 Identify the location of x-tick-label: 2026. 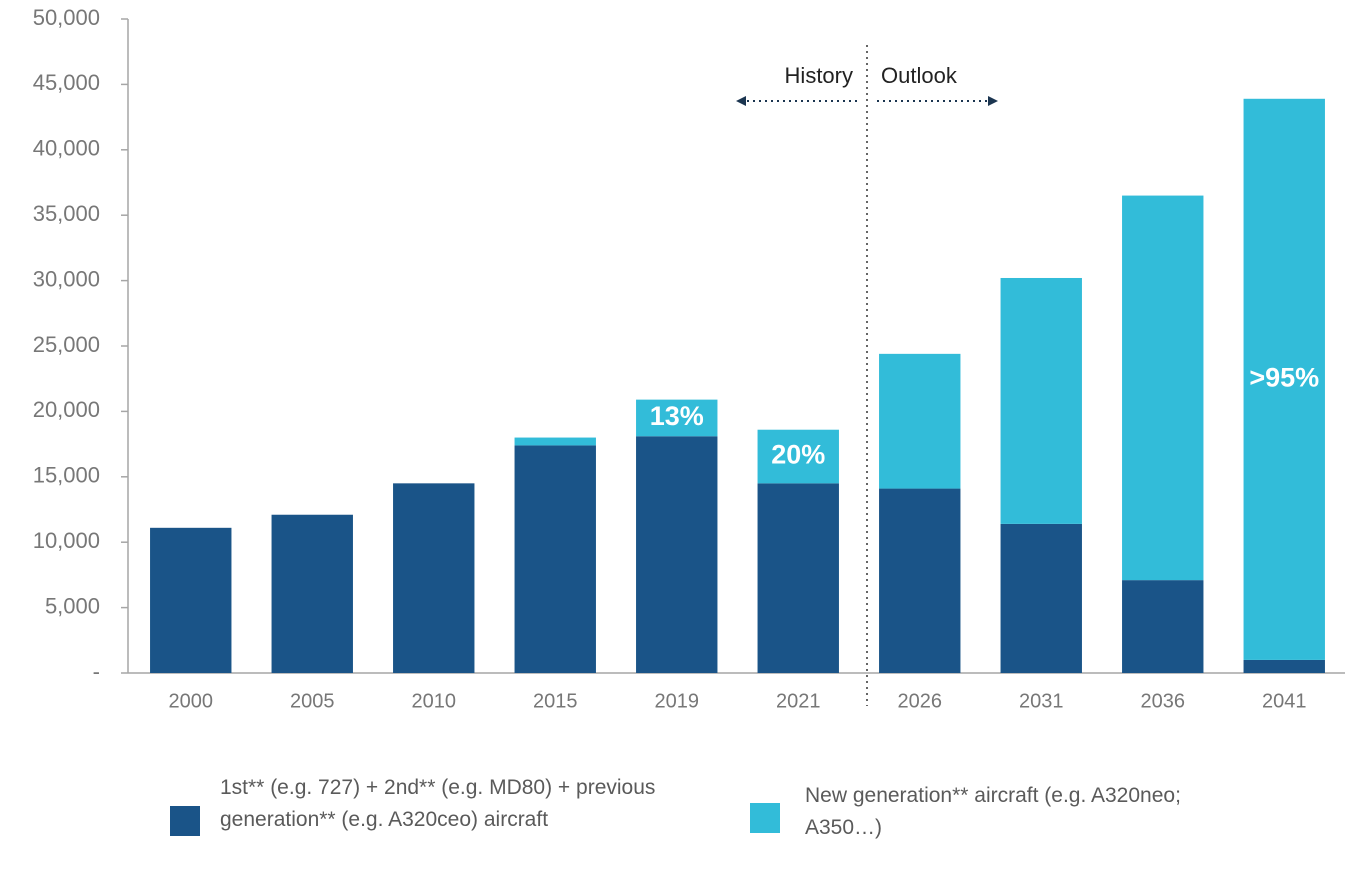
(920, 701).